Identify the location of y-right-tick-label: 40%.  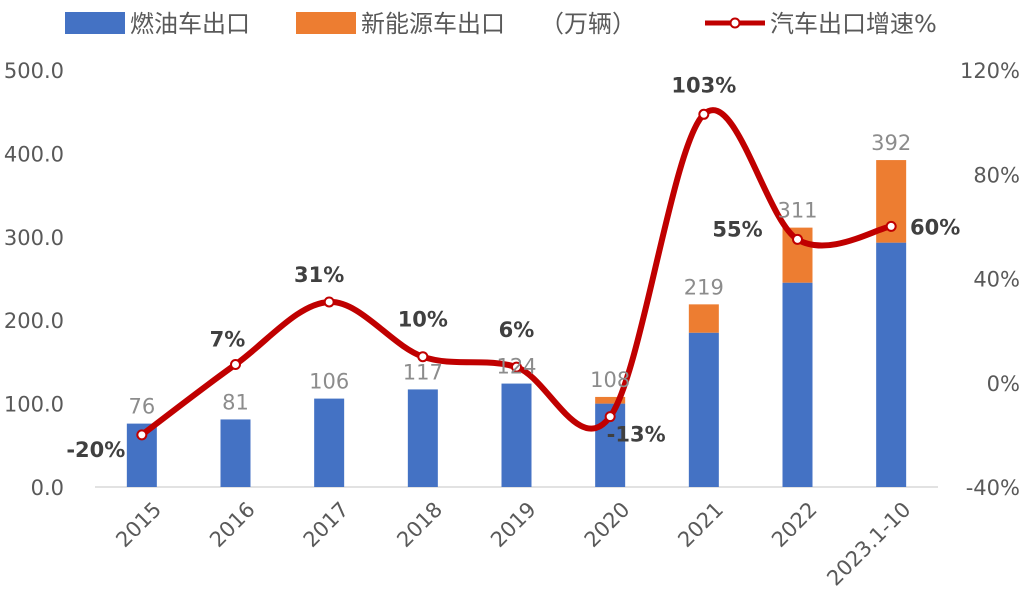
(996, 280).